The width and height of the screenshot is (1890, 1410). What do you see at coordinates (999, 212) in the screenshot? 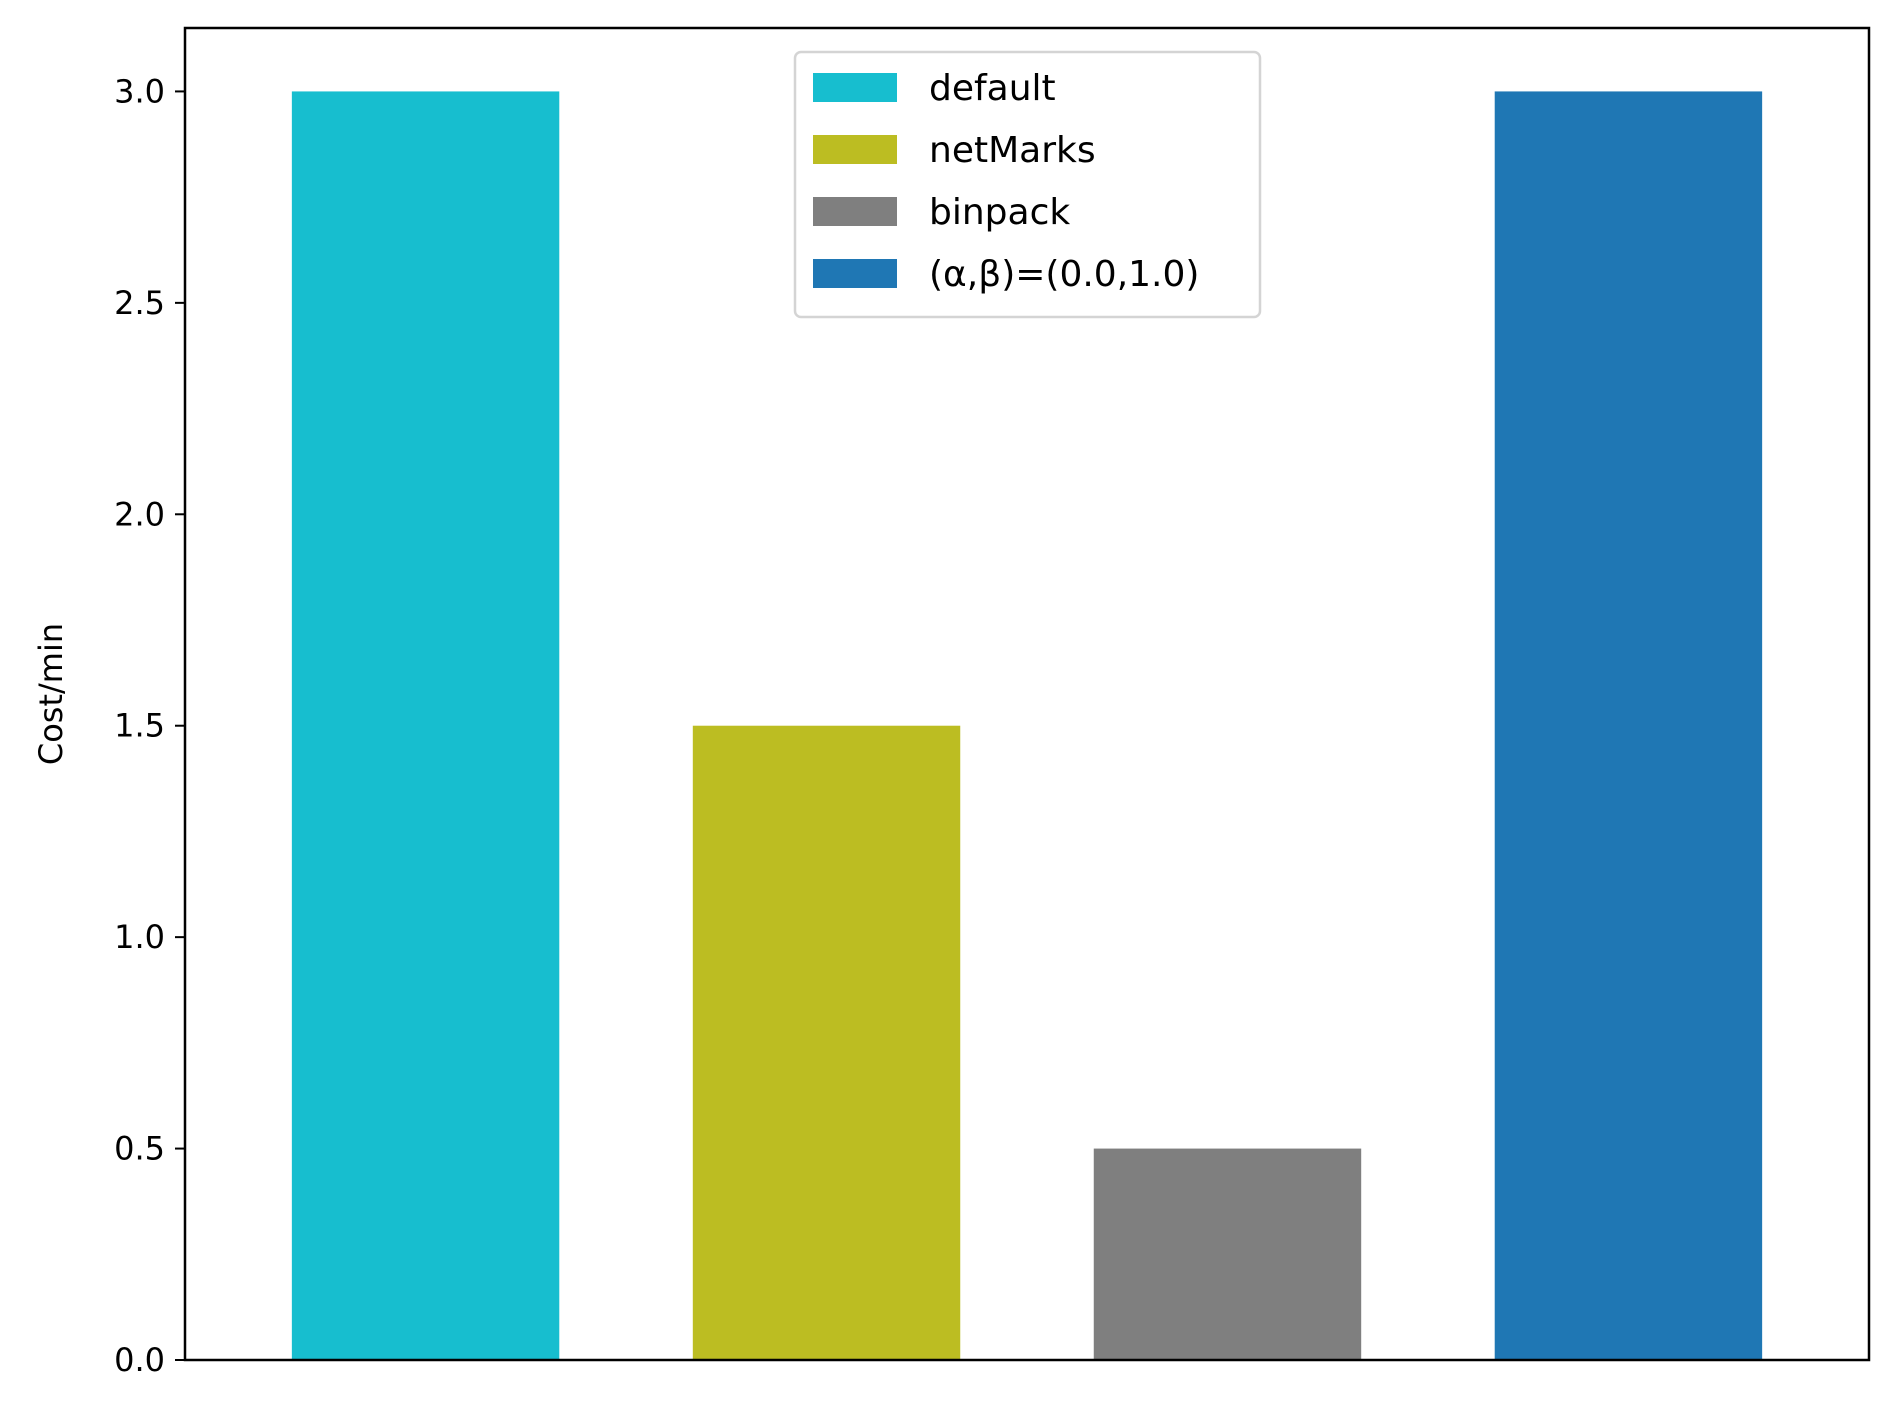
I see `legend-label-2: binpack` at bounding box center [999, 212].